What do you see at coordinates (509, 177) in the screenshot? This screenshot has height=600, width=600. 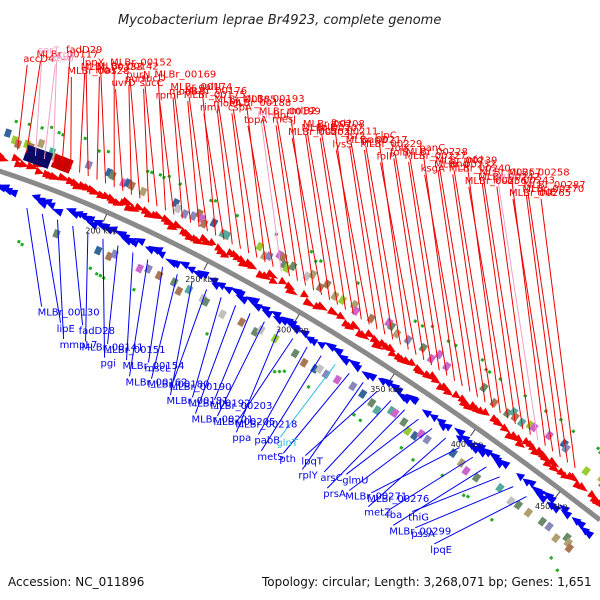 I see `gene-label-mlbr-00242: MLBr_00242` at bounding box center [509, 177].